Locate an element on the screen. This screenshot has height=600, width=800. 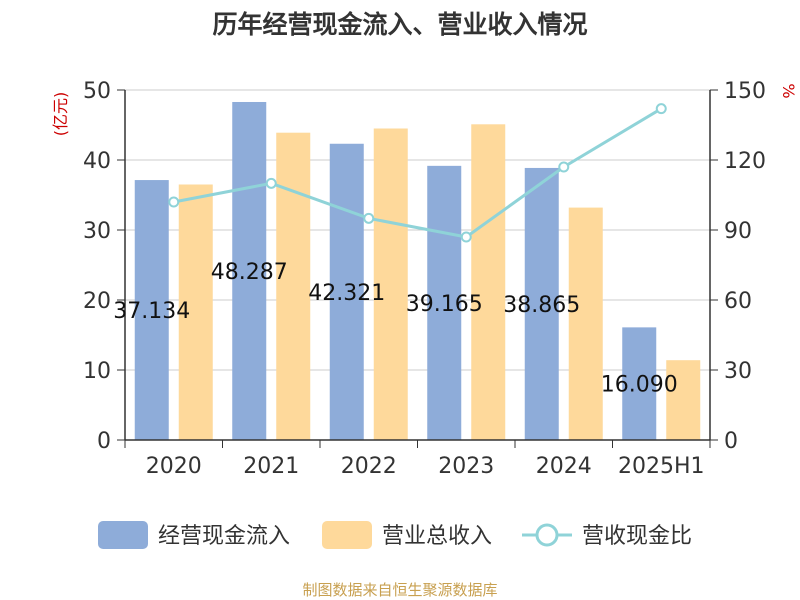
y-left-unit-label: (亿元) is located at coordinates (60, 114).